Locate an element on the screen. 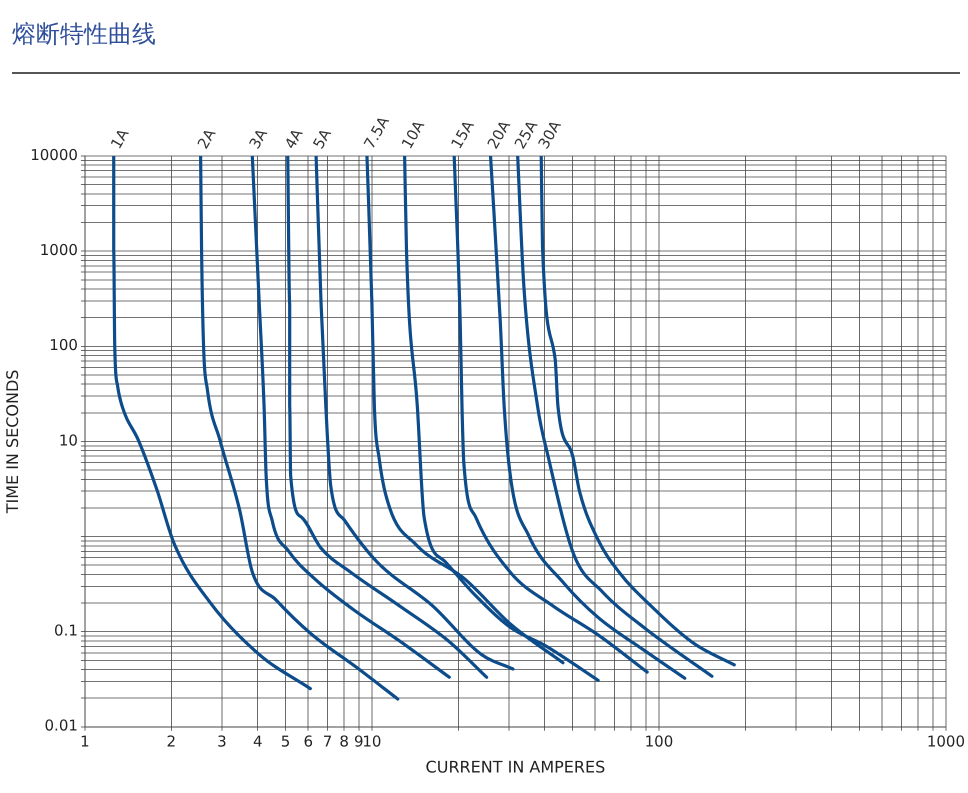  x-tick-label: 1 is located at coordinates (85, 741).